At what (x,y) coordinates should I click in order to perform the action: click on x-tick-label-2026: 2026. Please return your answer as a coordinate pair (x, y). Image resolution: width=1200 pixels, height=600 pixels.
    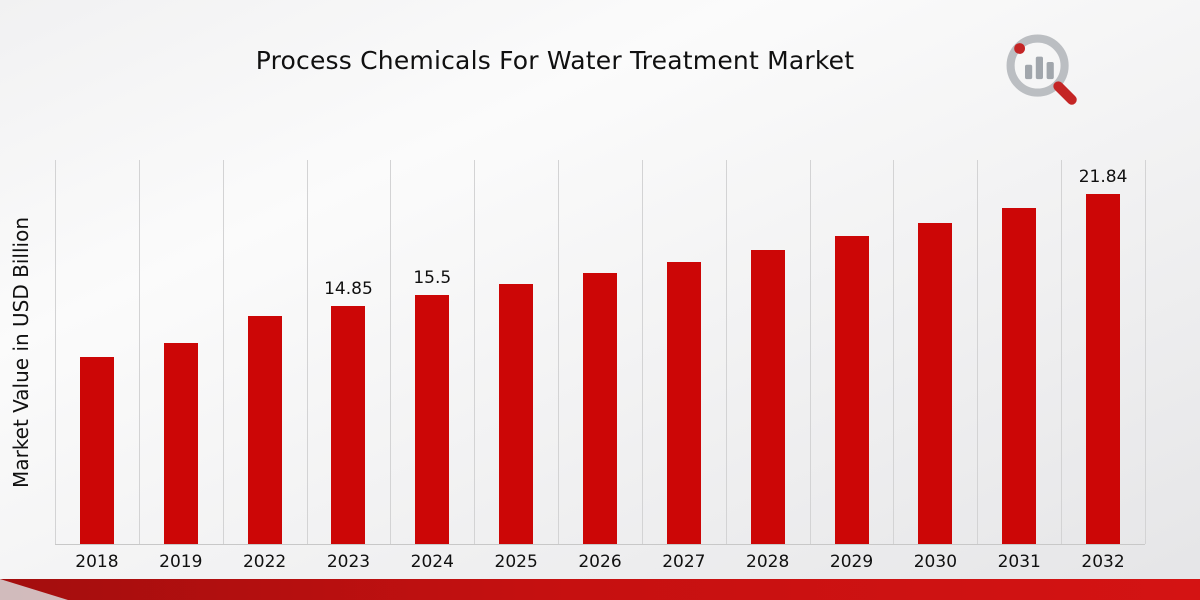
    Looking at the image, I should click on (600, 562).